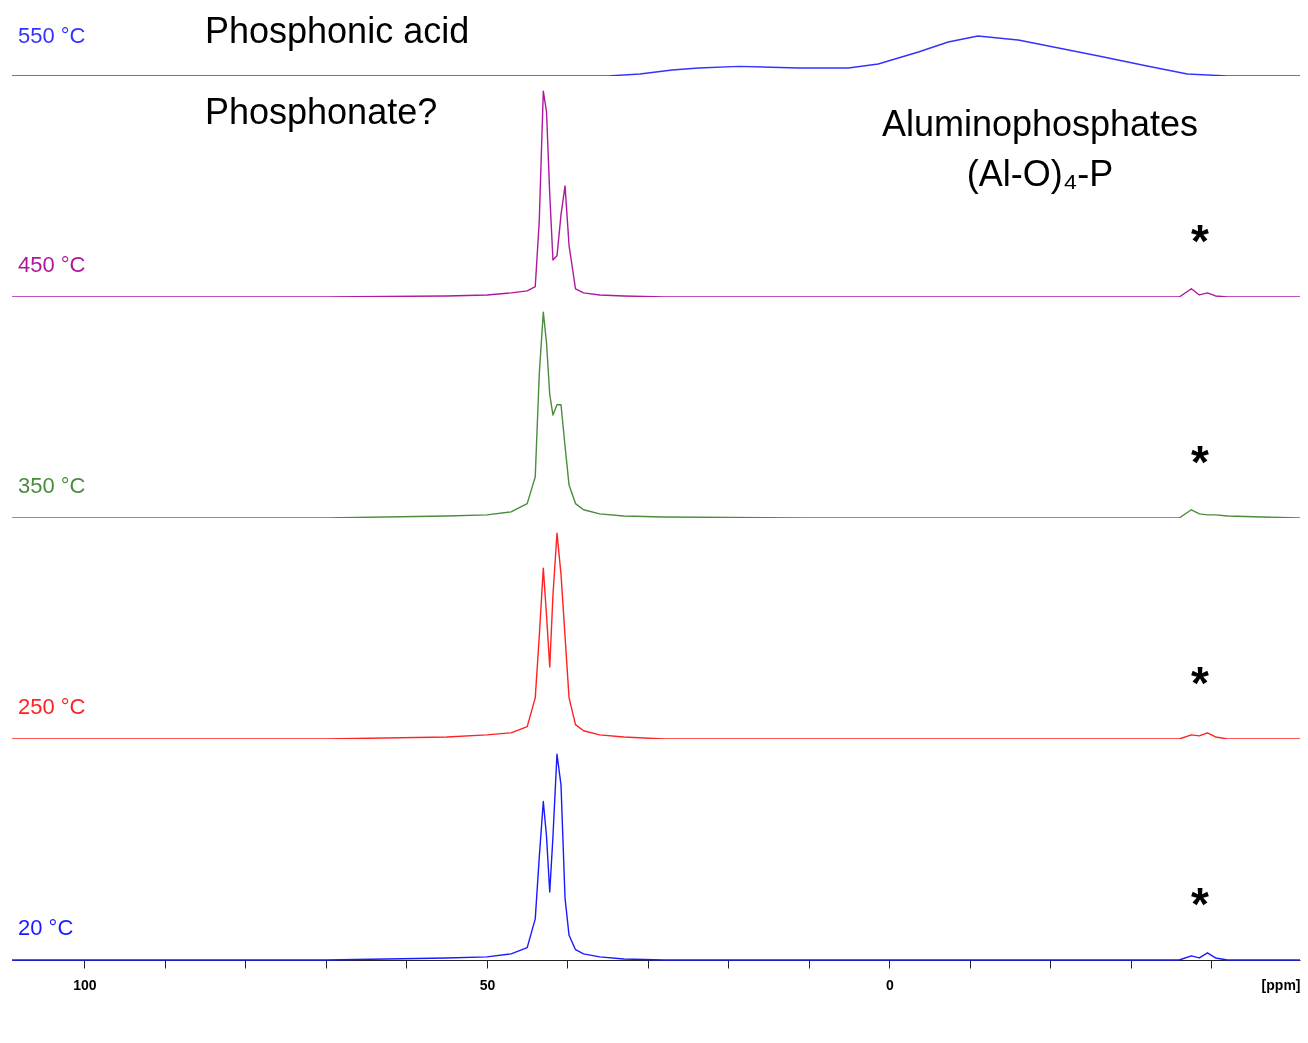 The height and width of the screenshot is (1043, 1308). What do you see at coordinates (52, 35) in the screenshot?
I see `series-label: 550 °C` at bounding box center [52, 35].